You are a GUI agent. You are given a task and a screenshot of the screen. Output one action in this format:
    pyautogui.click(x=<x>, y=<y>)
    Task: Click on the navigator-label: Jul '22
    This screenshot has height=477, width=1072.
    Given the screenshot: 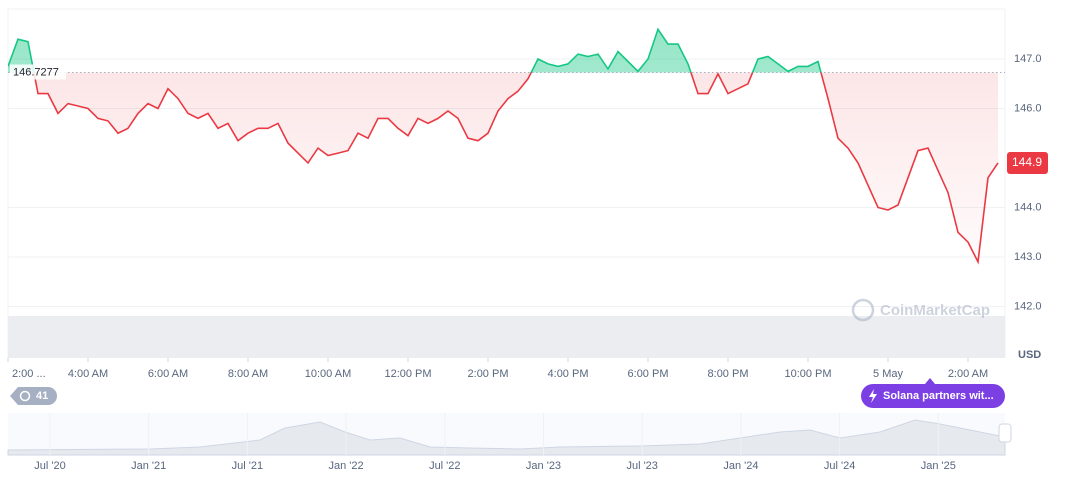 What is the action you would take?
    pyautogui.click(x=444, y=466)
    